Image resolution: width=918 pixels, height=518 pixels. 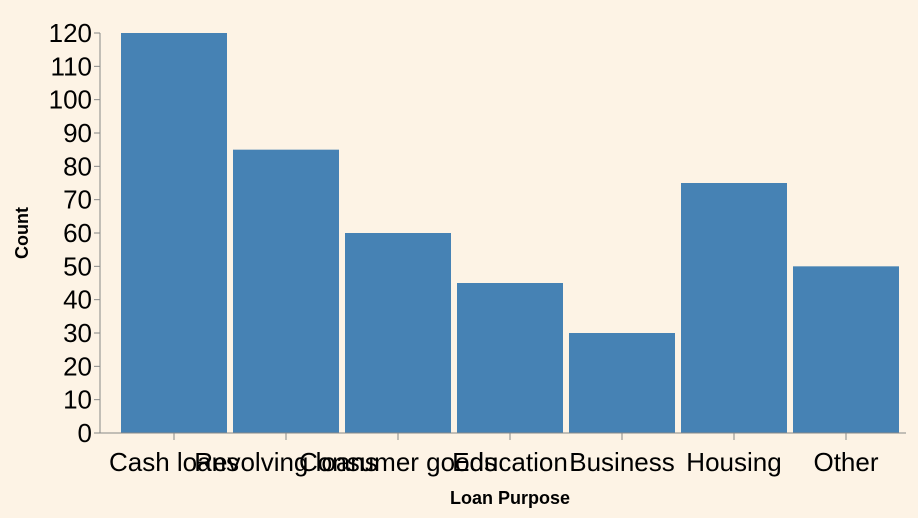 What do you see at coordinates (286, 291) in the screenshot?
I see `bar-revolving-loans` at bounding box center [286, 291].